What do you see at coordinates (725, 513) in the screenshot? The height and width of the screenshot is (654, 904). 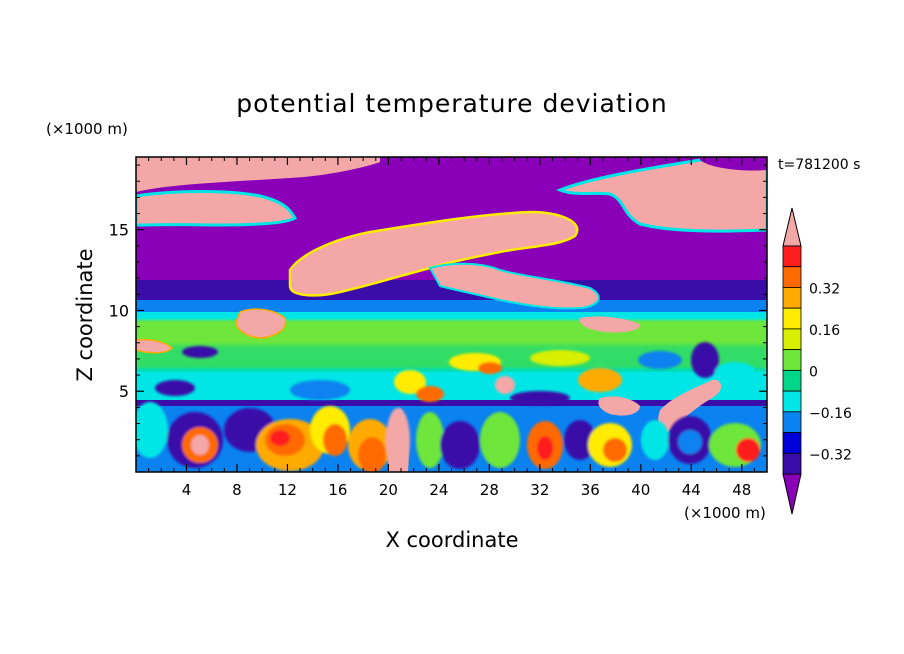 I see `x-unit-label: (×1000 m)` at bounding box center [725, 513].